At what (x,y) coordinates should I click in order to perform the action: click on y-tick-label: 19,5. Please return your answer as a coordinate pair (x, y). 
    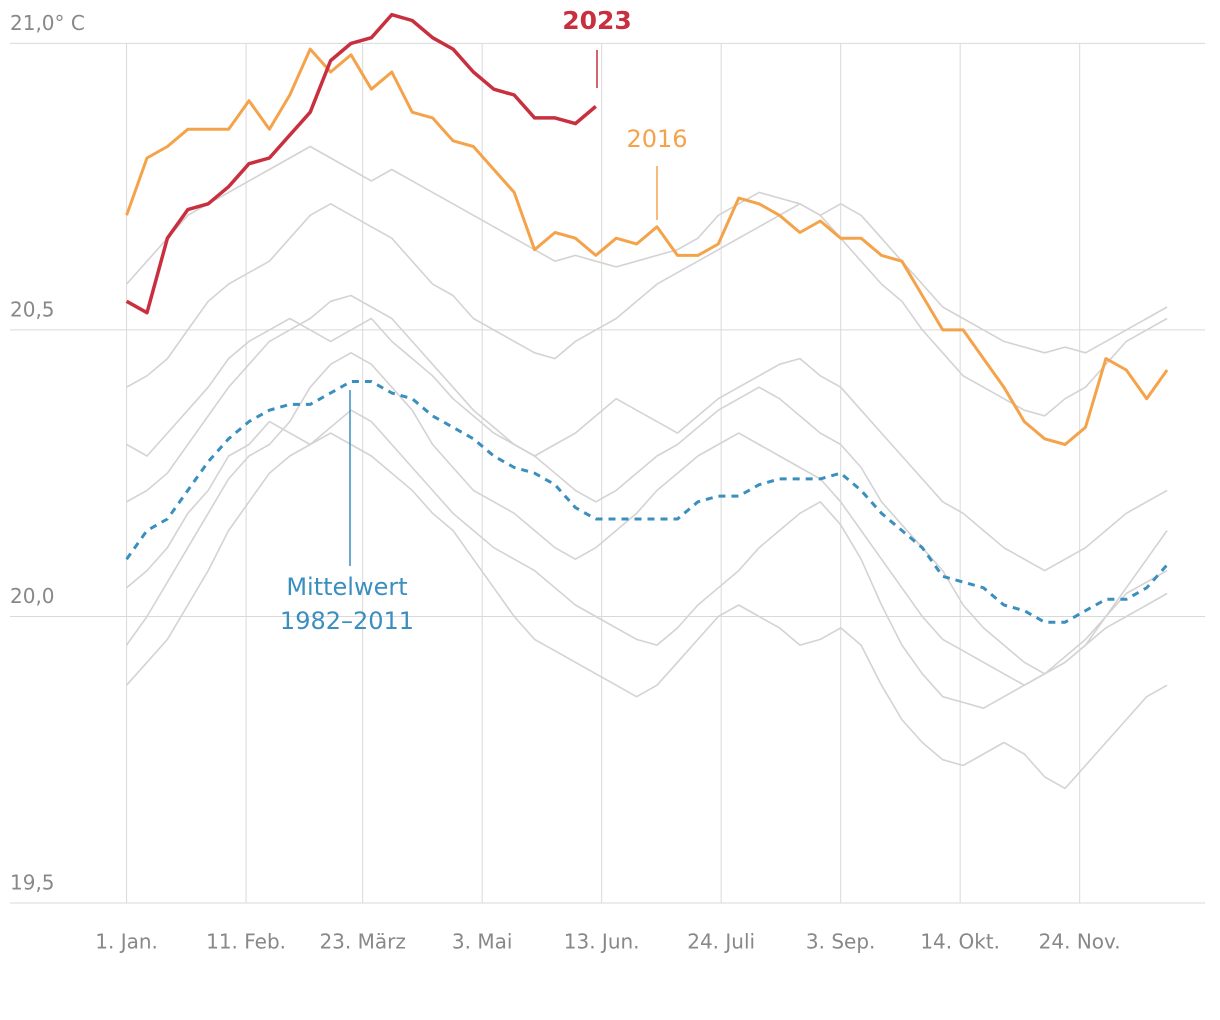
    Looking at the image, I should click on (32, 883).